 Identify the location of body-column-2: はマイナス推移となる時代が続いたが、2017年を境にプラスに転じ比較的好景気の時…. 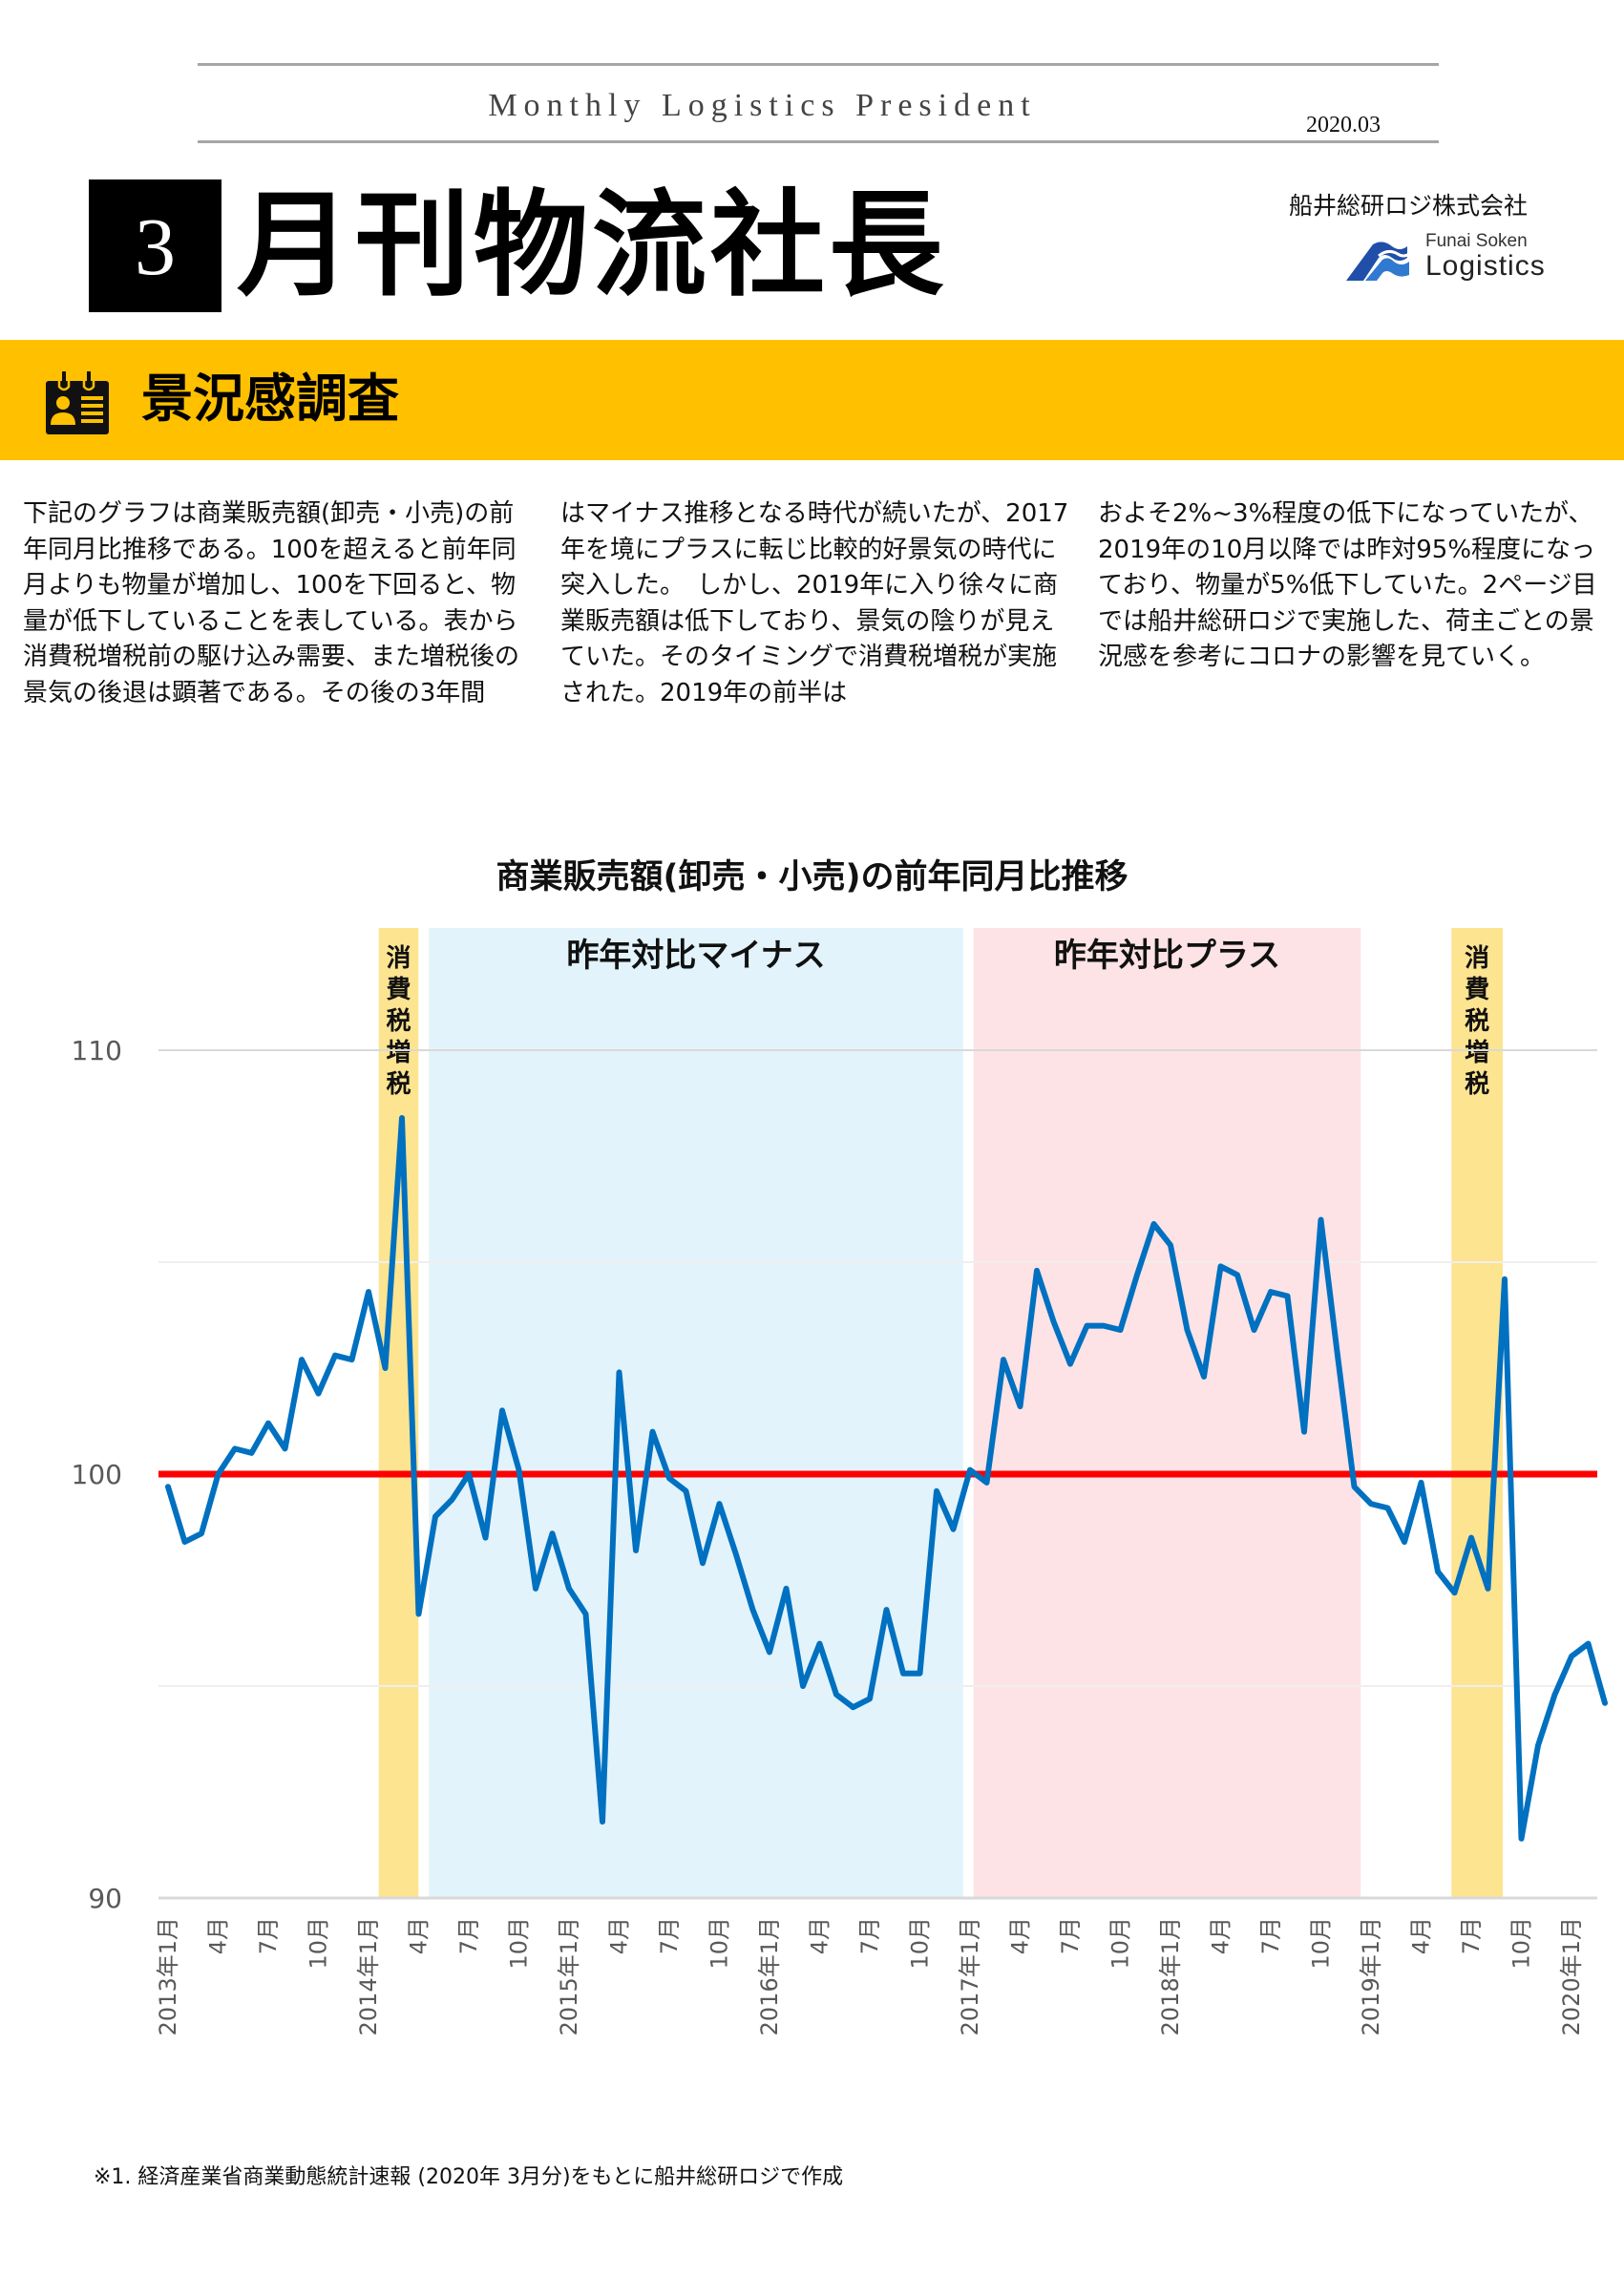
(817, 603).